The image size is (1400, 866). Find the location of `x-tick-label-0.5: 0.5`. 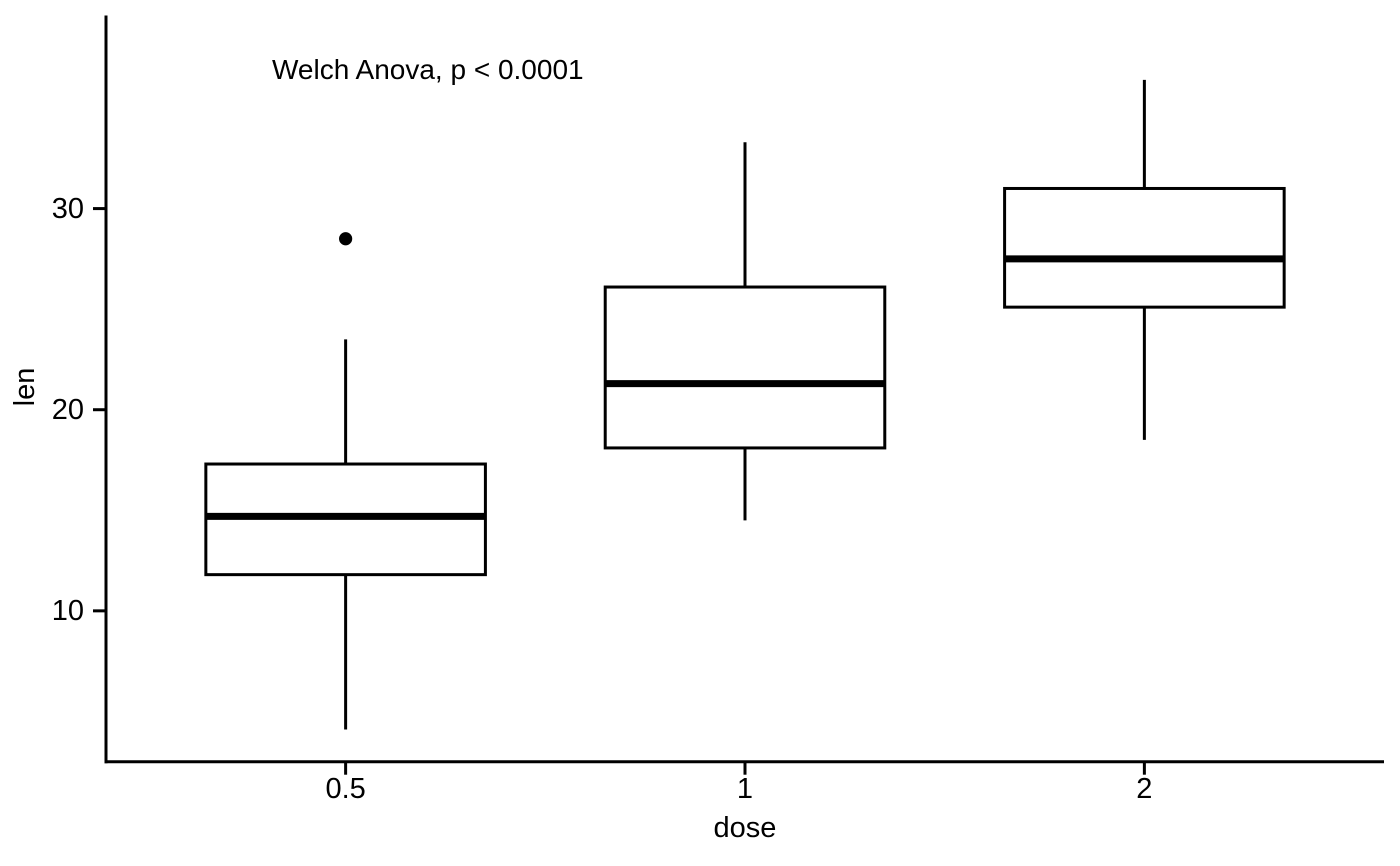

x-tick-label-0.5: 0.5 is located at coordinates (345, 789).